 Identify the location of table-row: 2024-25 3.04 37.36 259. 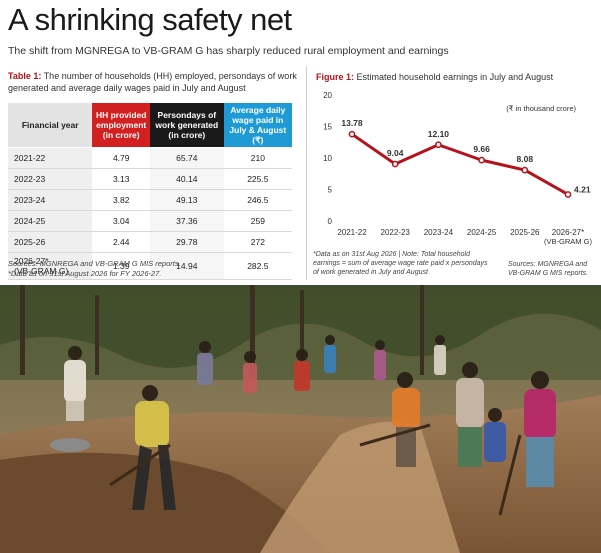
(150, 221).